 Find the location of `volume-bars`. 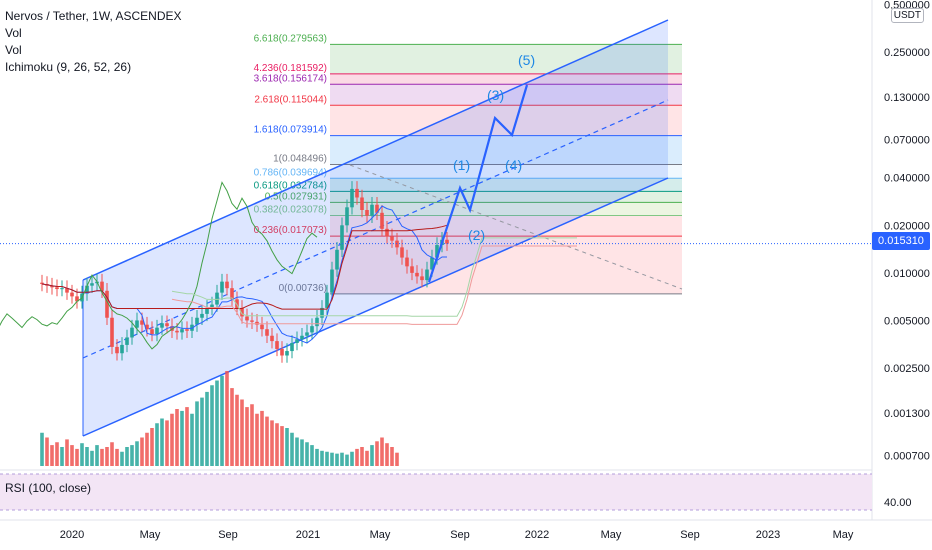

volume-bars is located at coordinates (219, 418).